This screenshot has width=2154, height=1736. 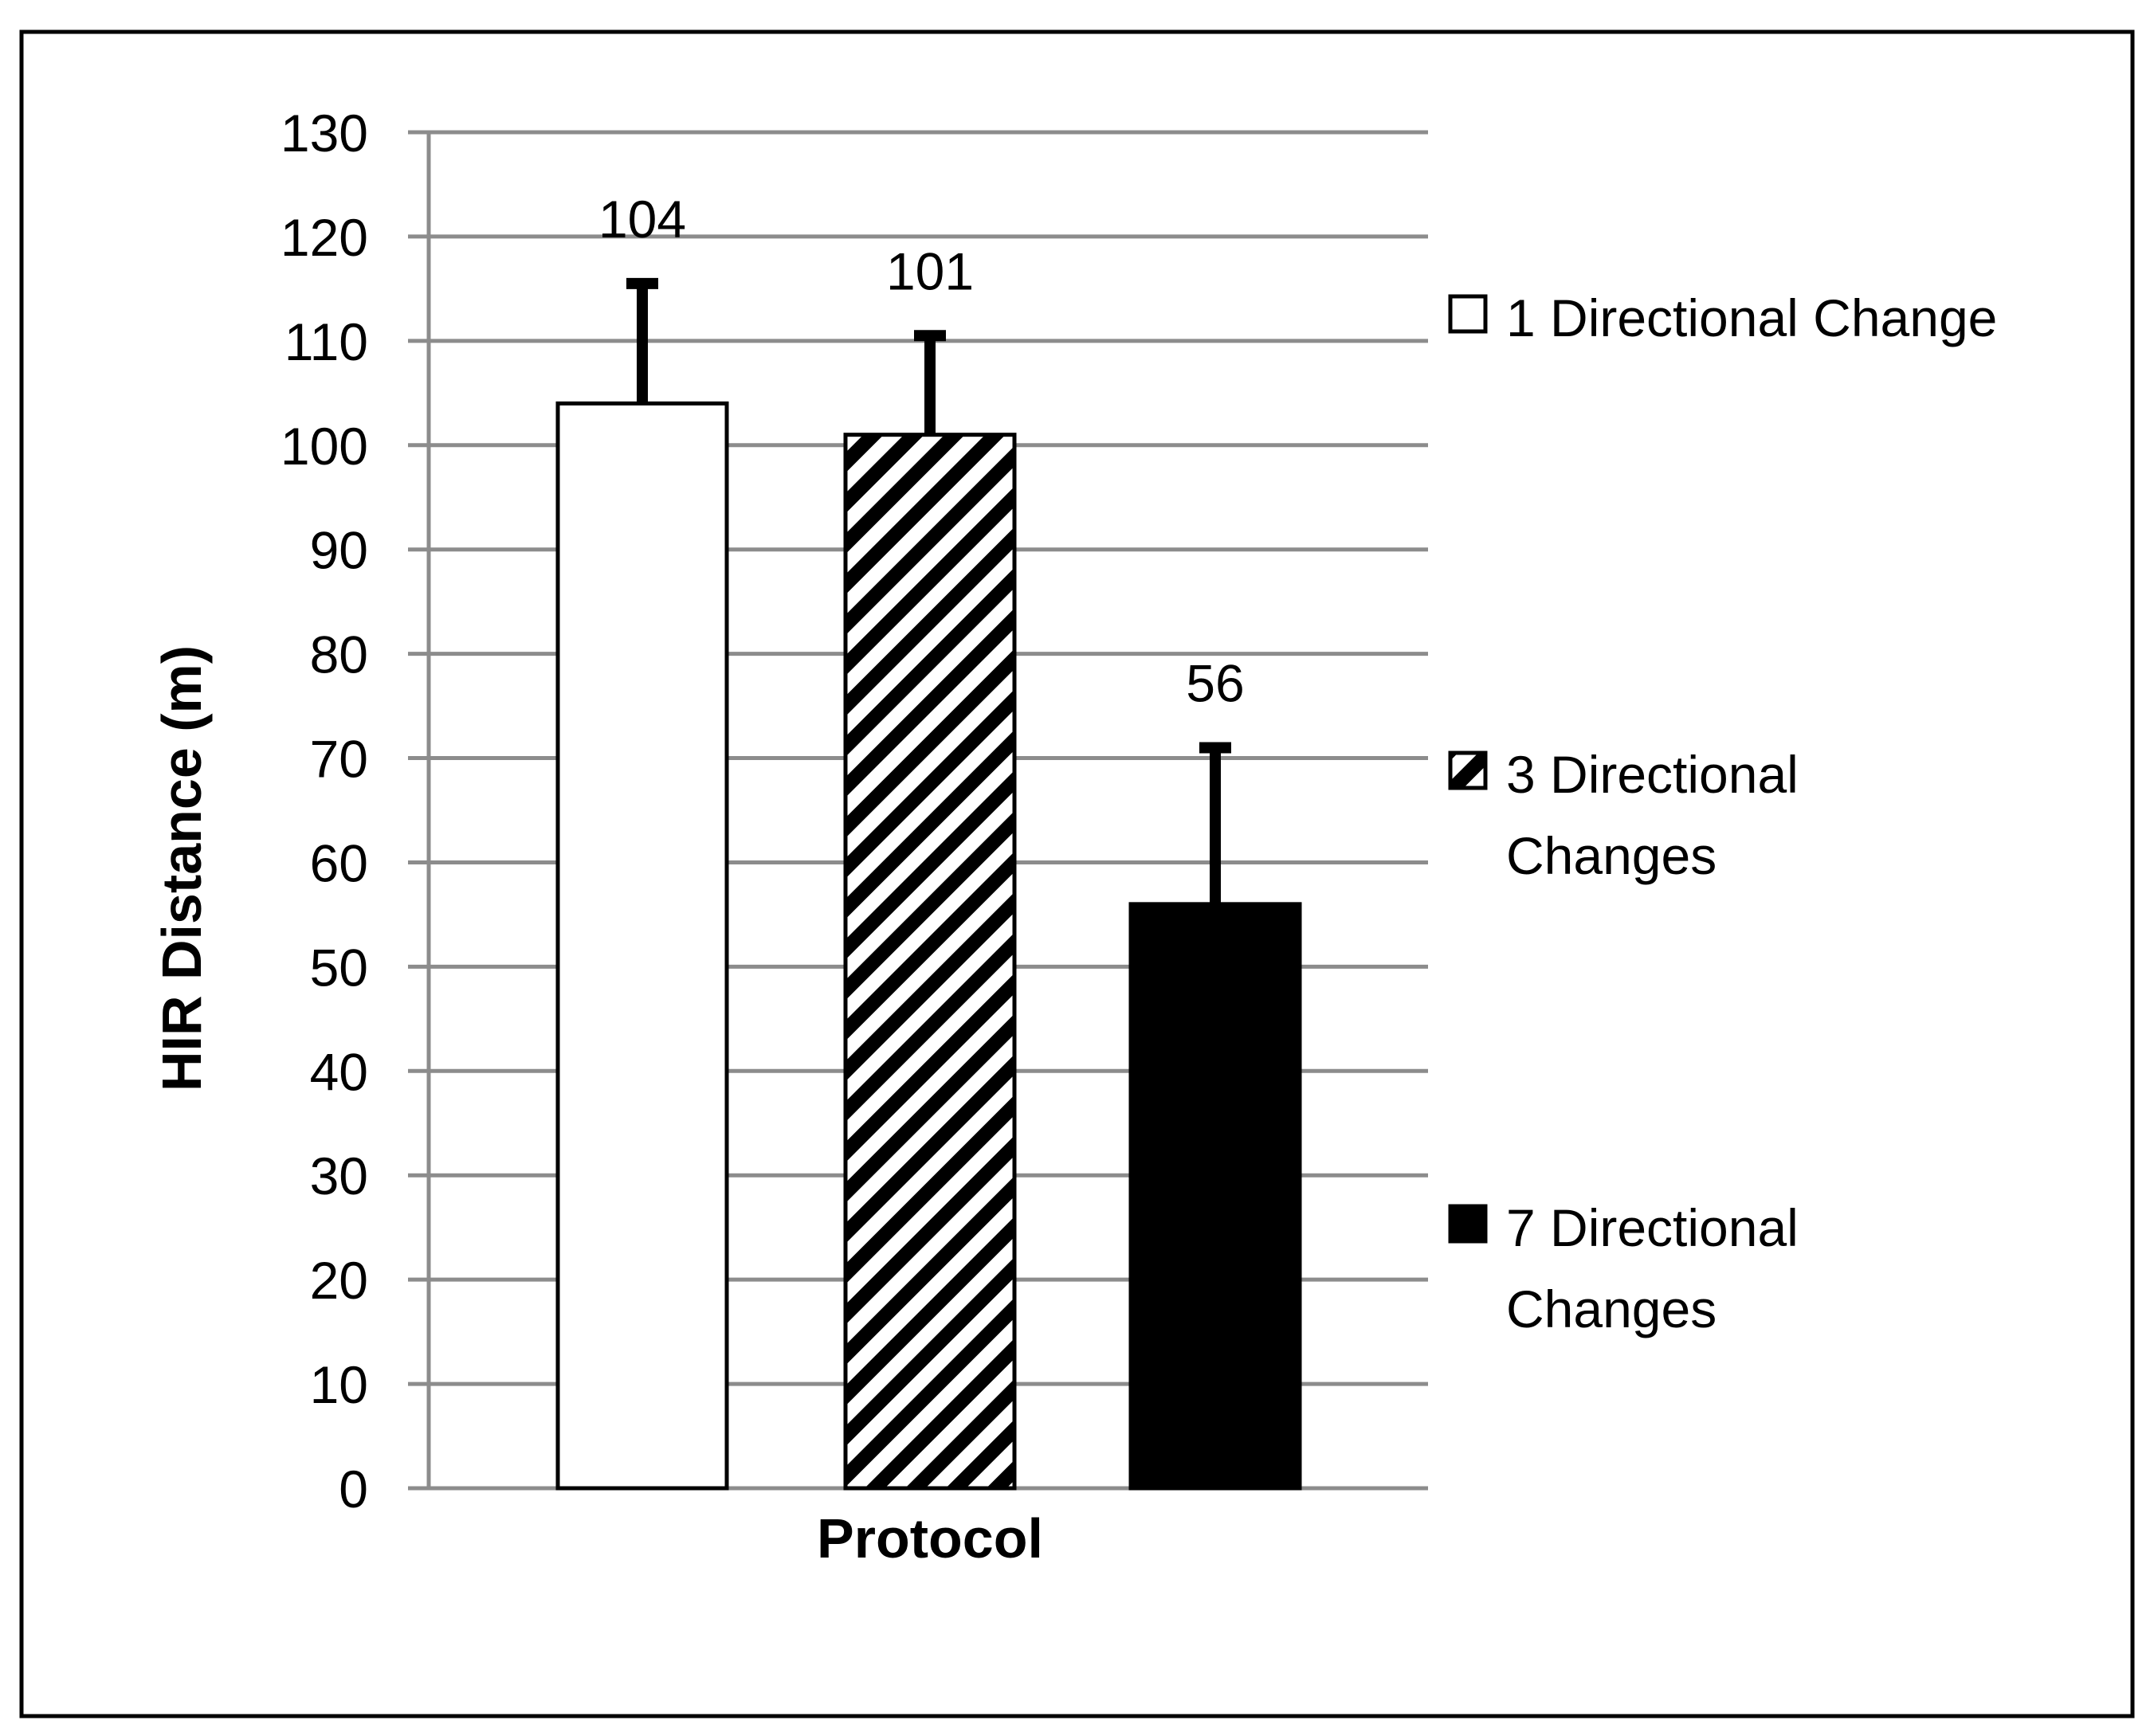 What do you see at coordinates (642, 220) in the screenshot?
I see `data-label-1: 104` at bounding box center [642, 220].